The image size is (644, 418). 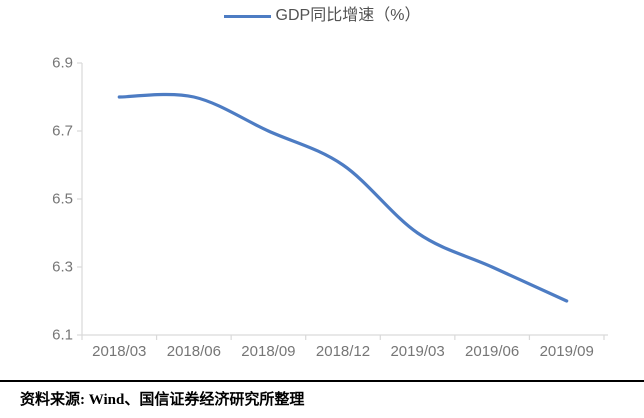 What do you see at coordinates (348, 15) in the screenshot?
I see `legend-label: GDP同比增速（%）` at bounding box center [348, 15].